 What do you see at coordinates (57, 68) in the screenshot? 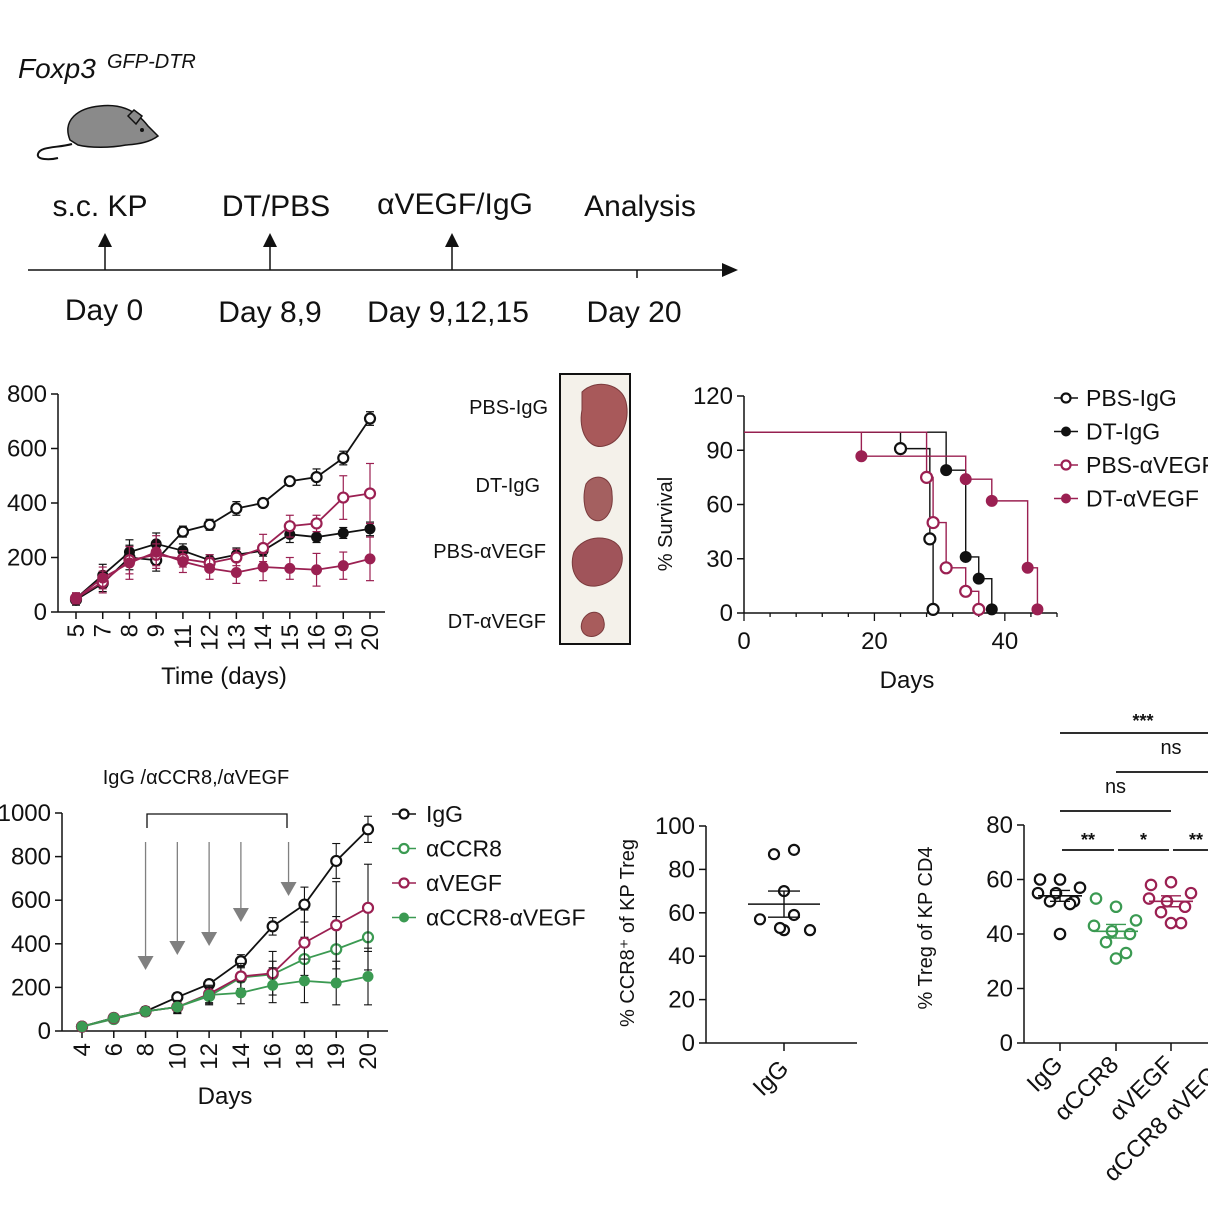
I see `strain-name: Foxp3` at bounding box center [57, 68].